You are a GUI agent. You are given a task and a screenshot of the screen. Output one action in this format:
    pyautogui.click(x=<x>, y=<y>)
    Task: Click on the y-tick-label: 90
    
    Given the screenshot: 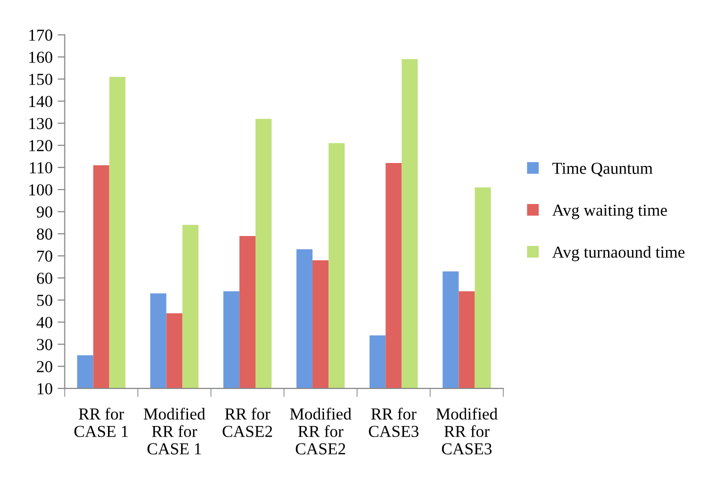 What is the action you would take?
    pyautogui.click(x=44, y=212)
    